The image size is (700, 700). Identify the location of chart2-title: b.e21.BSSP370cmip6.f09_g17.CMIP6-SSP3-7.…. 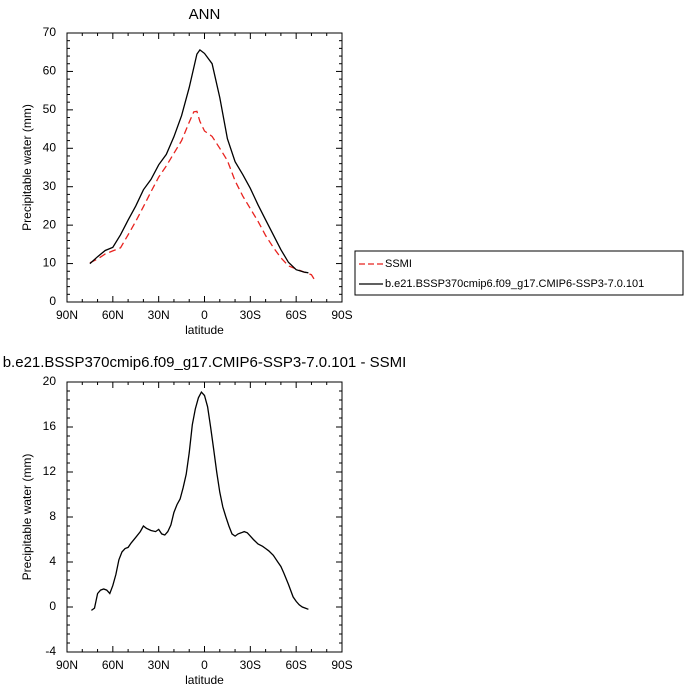
(205, 362).